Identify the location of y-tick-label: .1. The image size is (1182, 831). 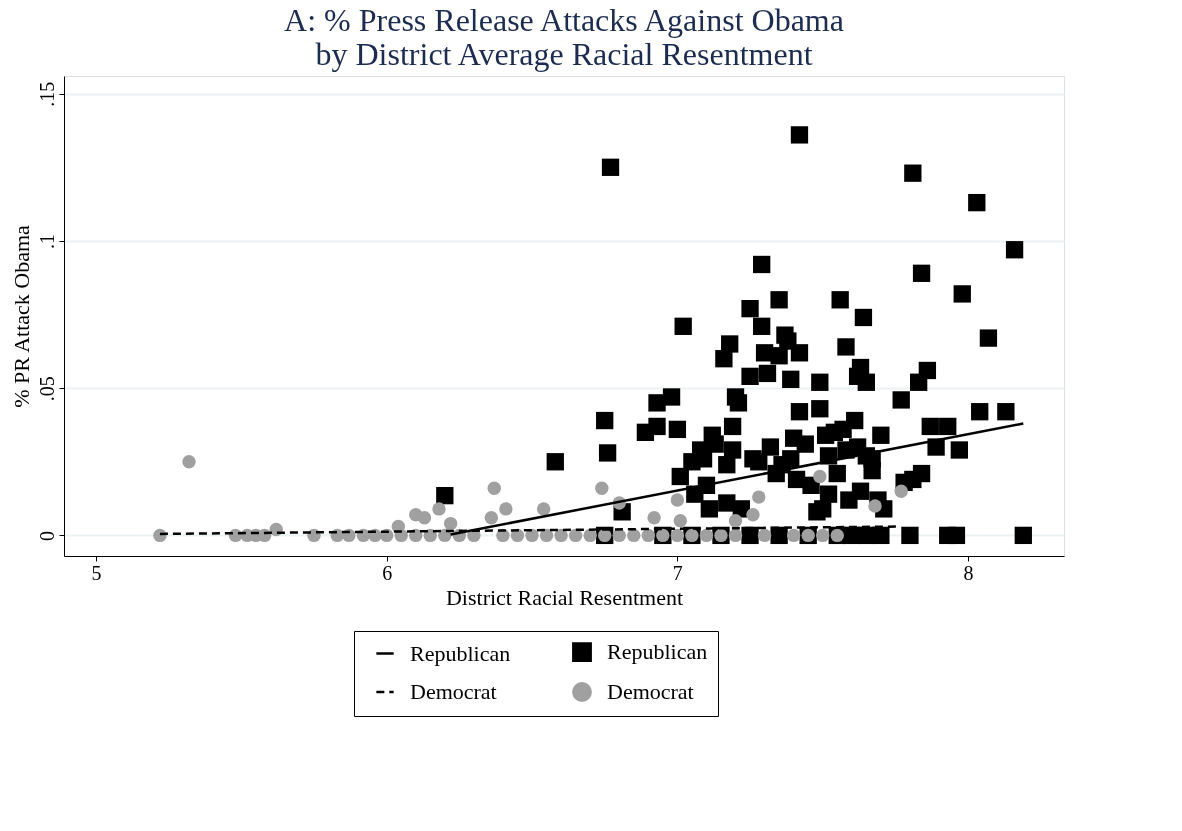
(46, 241).